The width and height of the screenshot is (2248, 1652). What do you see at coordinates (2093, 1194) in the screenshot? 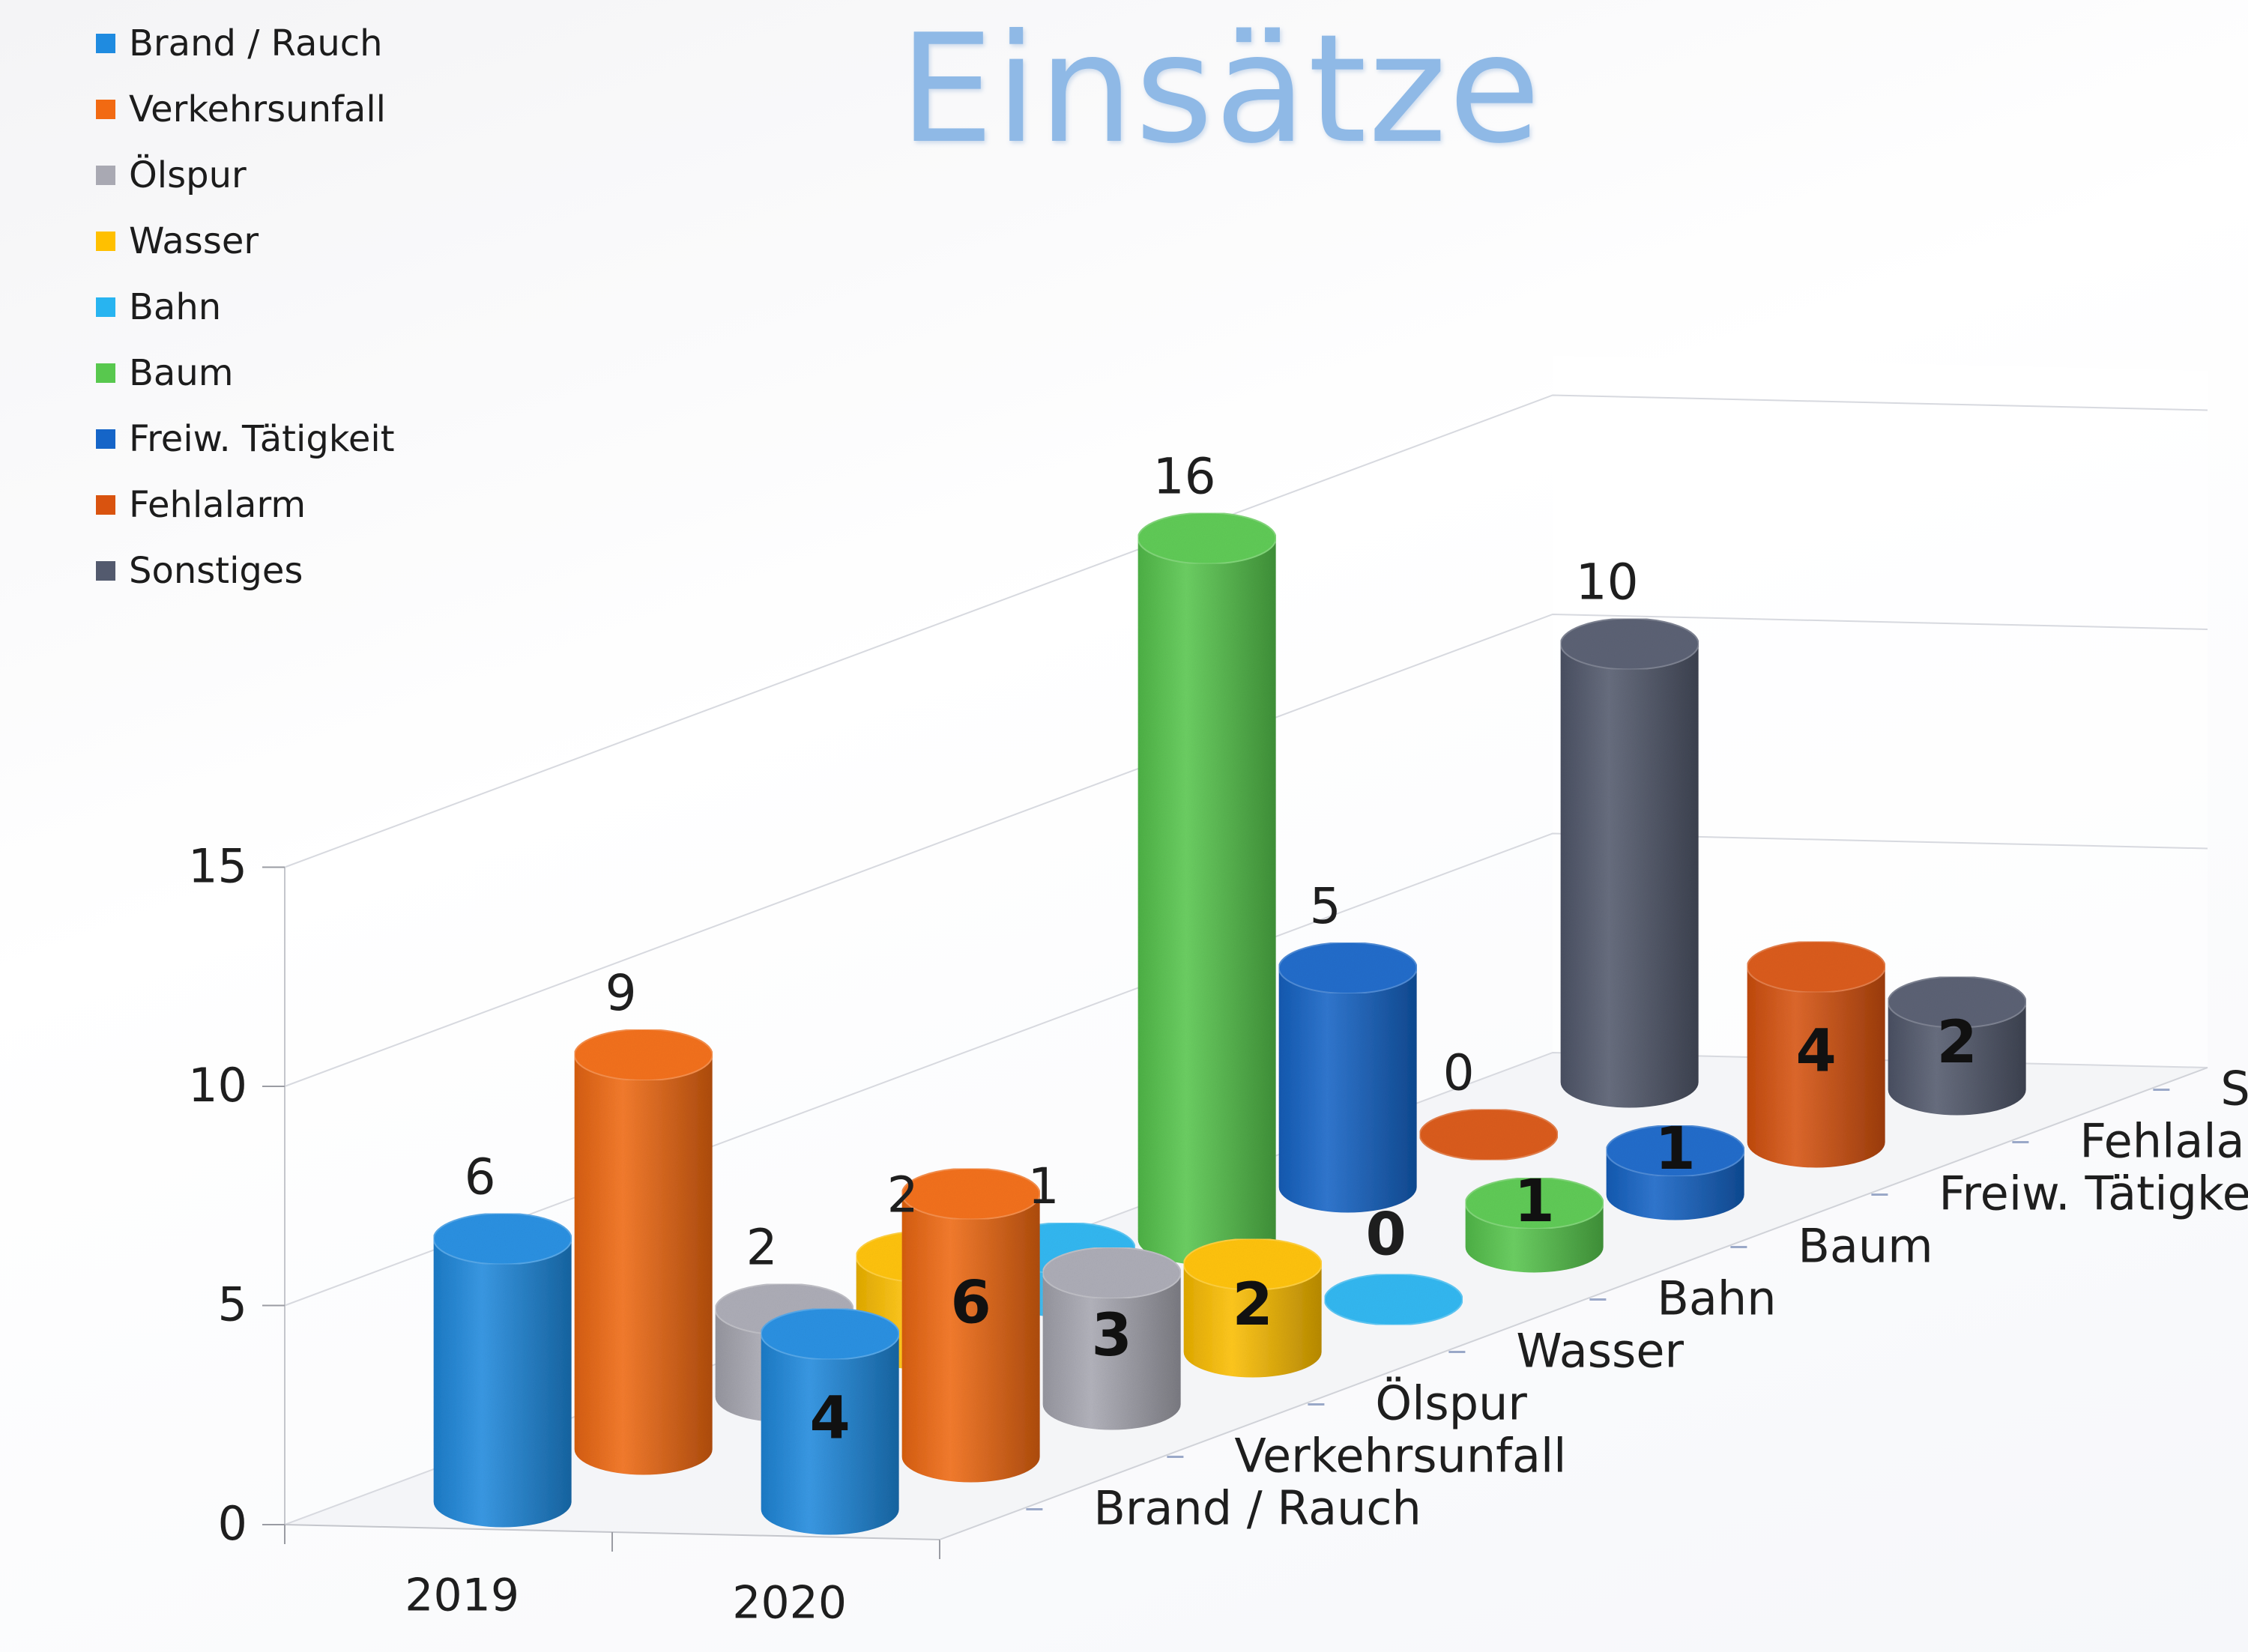
I see `depth-tick-label: Freiw. Tätigkeit` at bounding box center [2093, 1194].